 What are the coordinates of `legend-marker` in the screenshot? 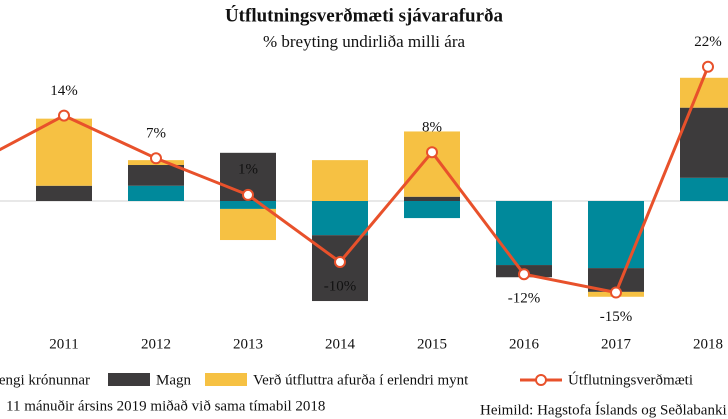 It's located at (541, 380).